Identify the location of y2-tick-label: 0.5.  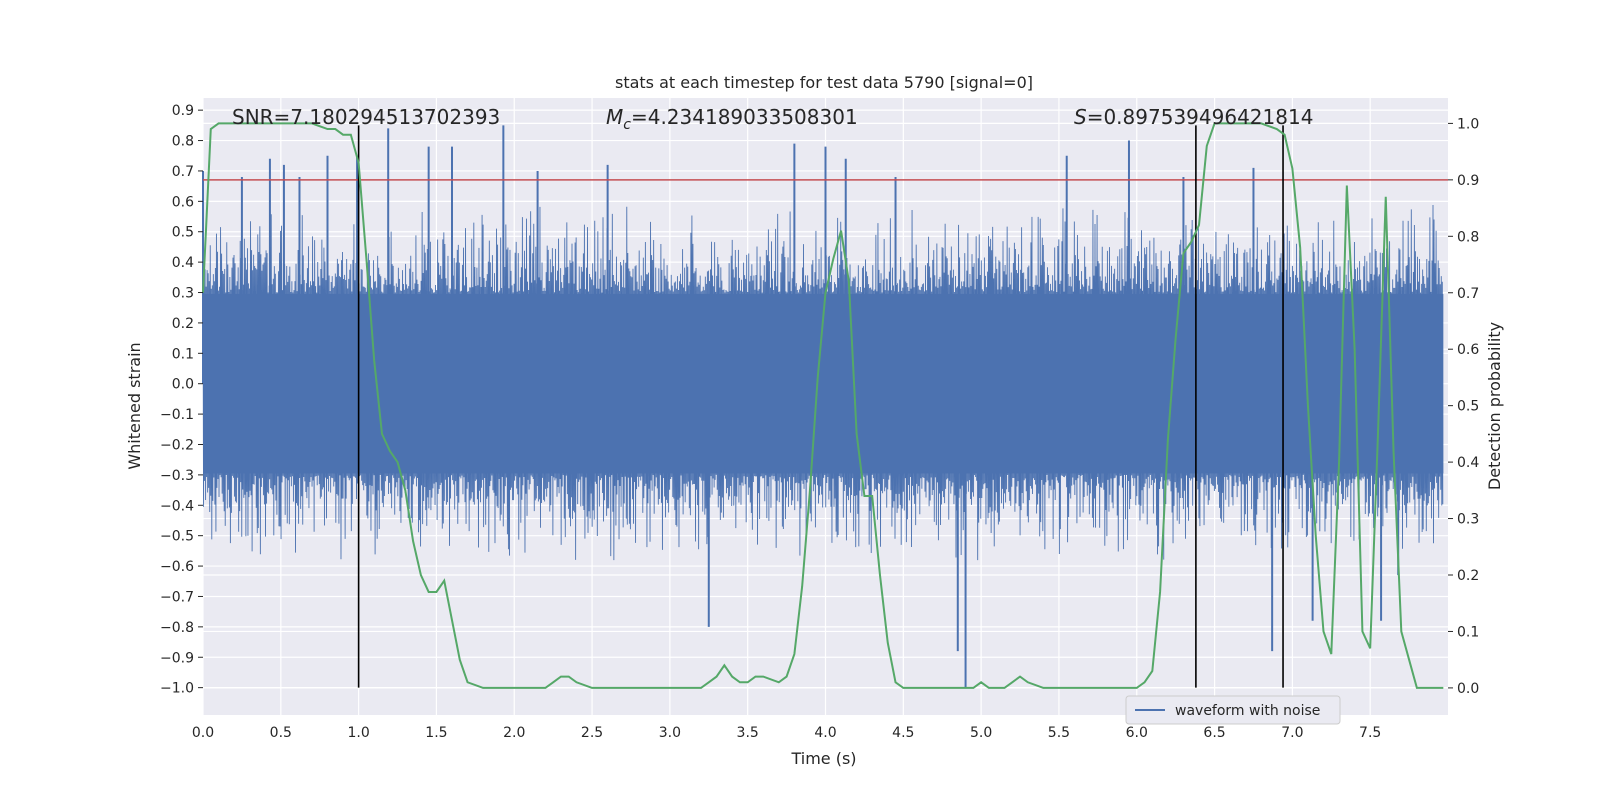
(1468, 407).